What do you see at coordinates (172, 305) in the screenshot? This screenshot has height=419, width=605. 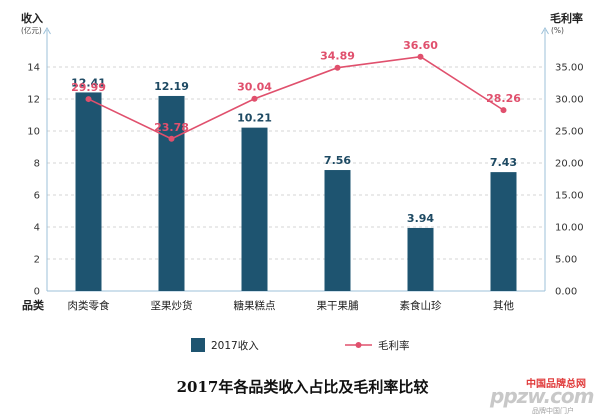 I see `category-label: 坚果炒货` at bounding box center [172, 305].